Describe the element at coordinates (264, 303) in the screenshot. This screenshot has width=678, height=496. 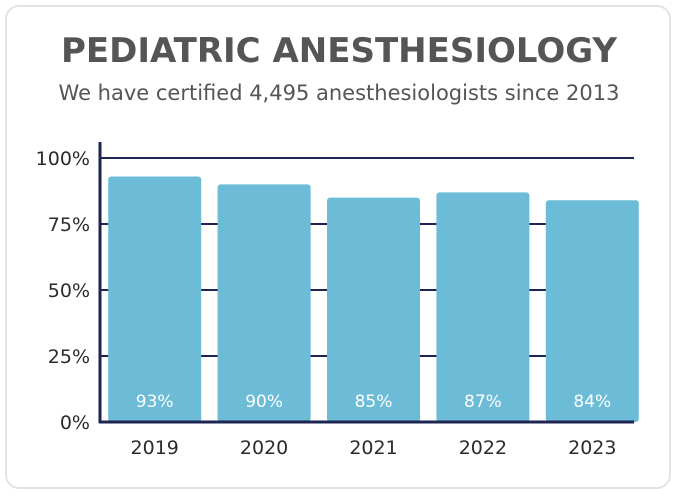
I see `bar-2020` at that location.